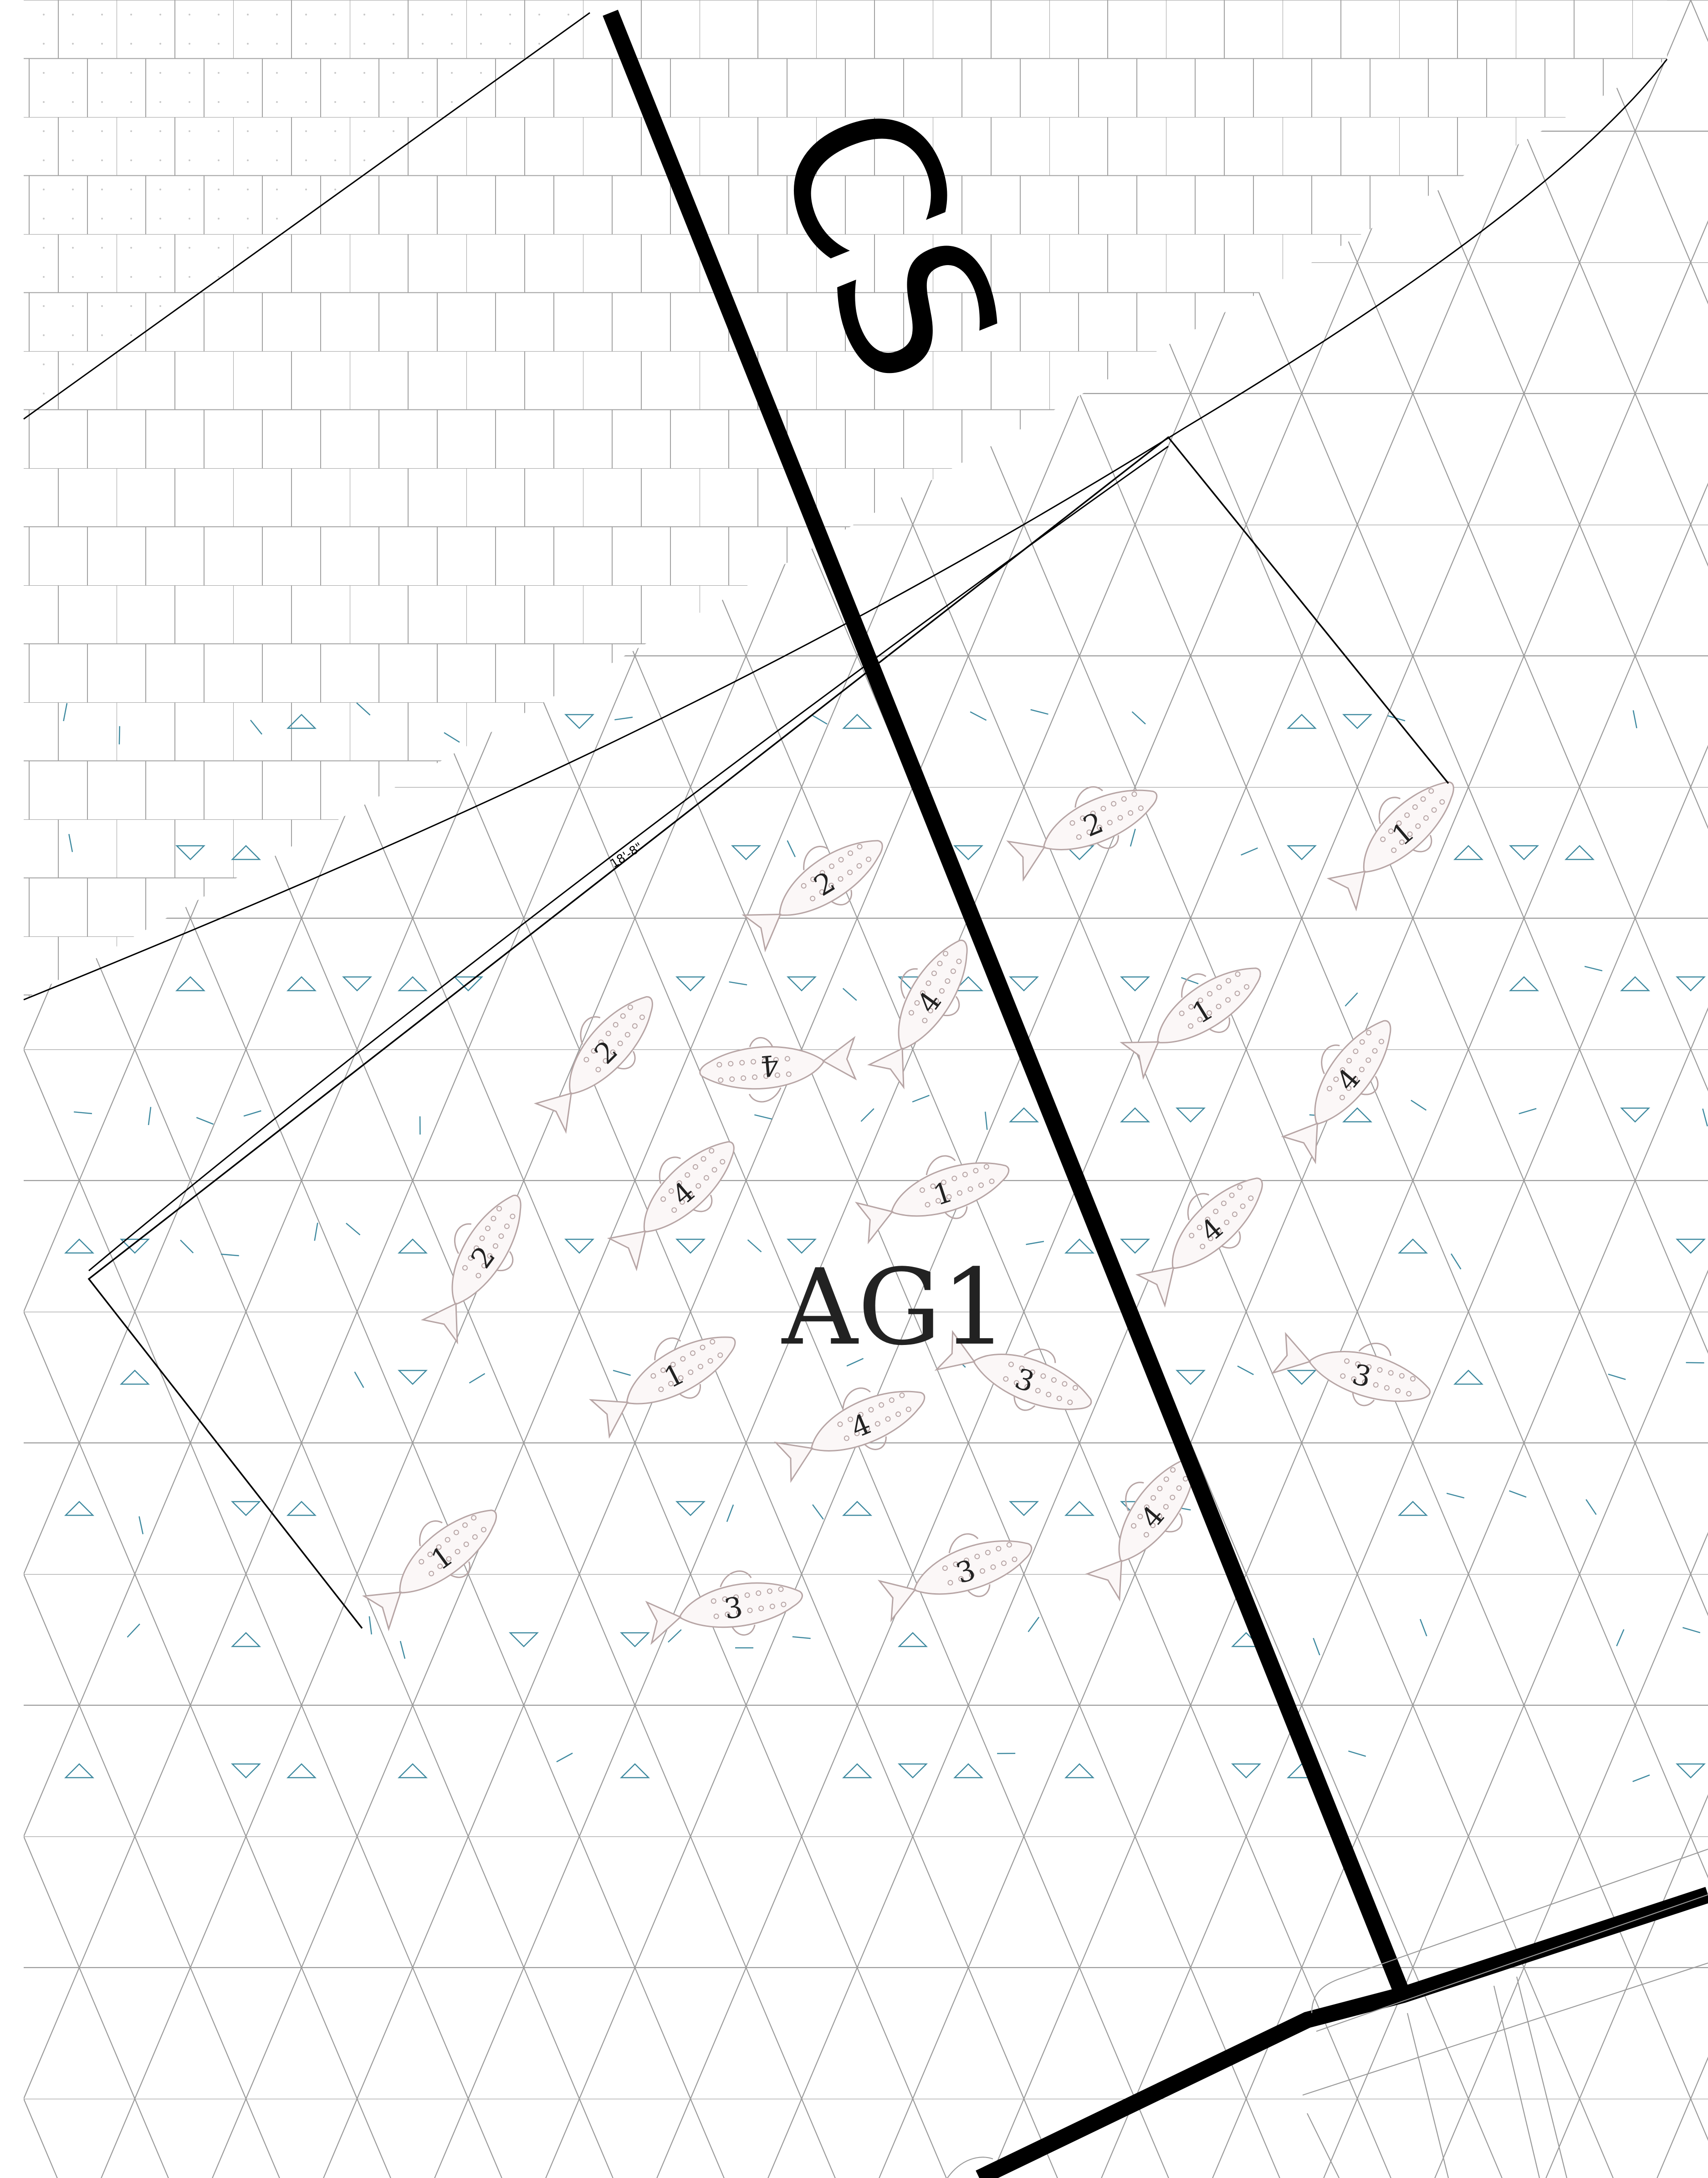  Describe the element at coordinates (895, 1308) in the screenshot. I see `area-label-ag1: AG1` at that location.